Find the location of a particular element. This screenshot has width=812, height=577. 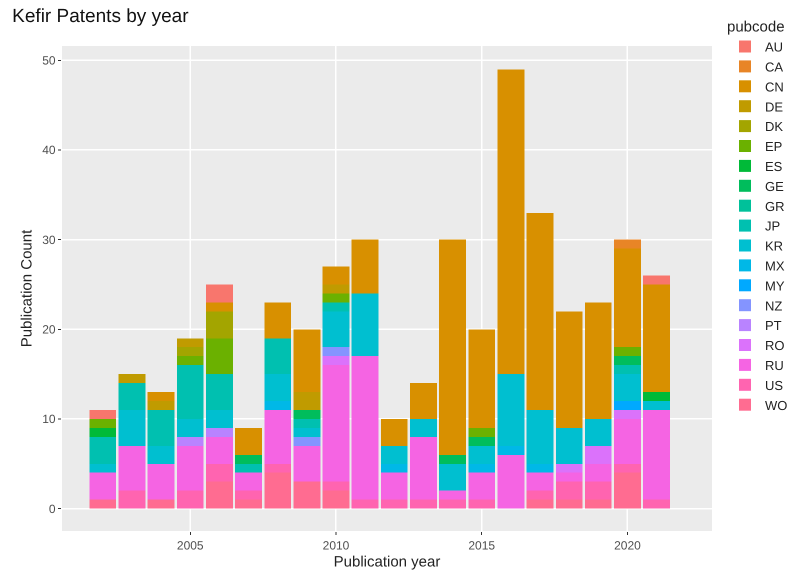

y-tick-label: 30 is located at coordinates (49, 239).